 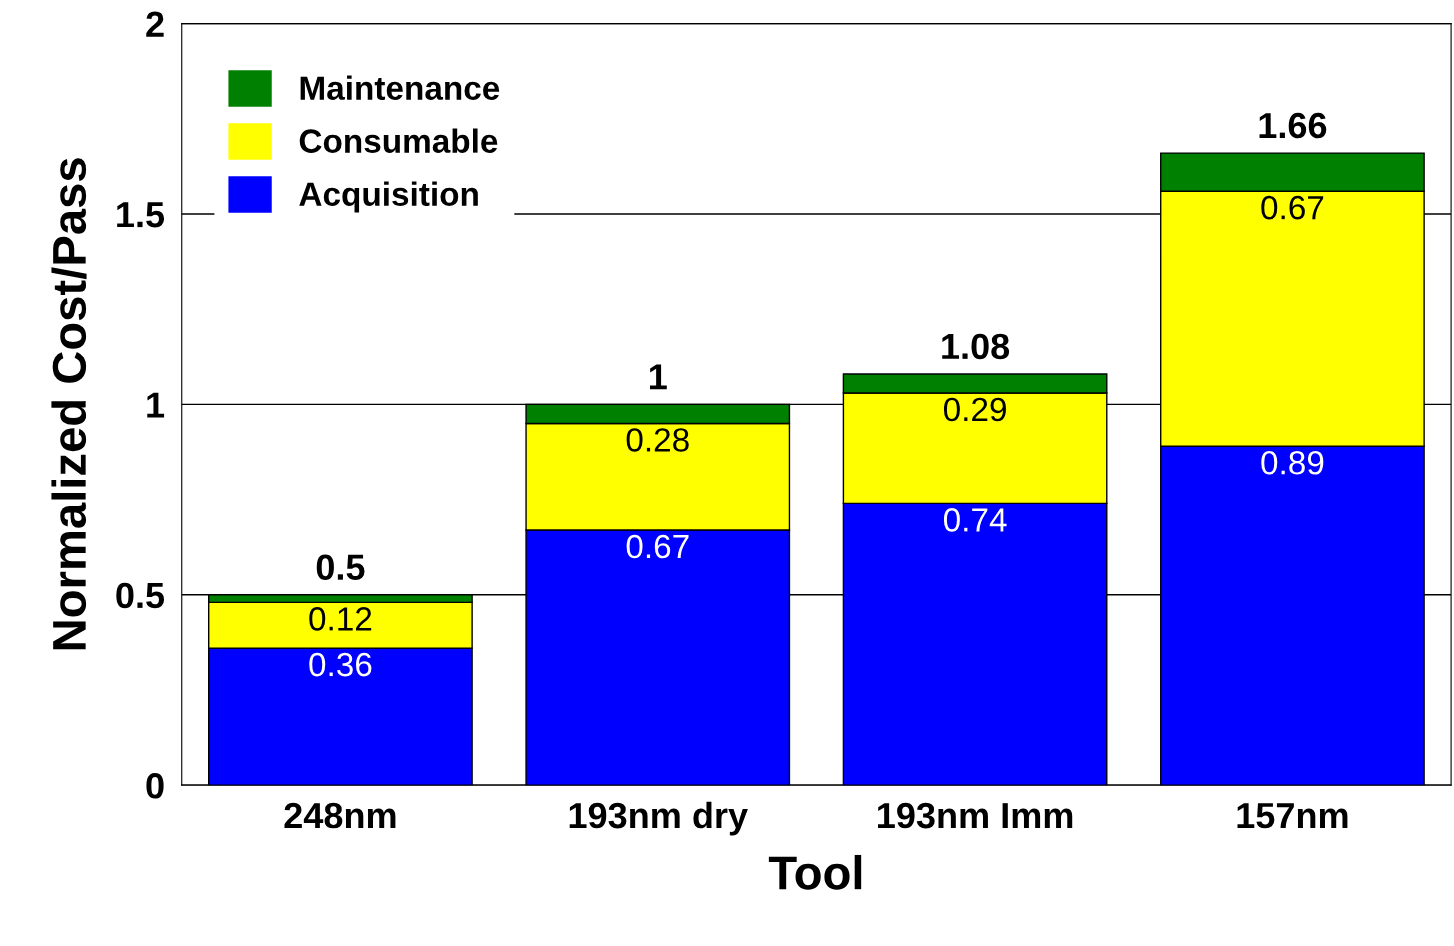 What do you see at coordinates (975, 815) in the screenshot?
I see `x-tick-label: 193nm Imm` at bounding box center [975, 815].